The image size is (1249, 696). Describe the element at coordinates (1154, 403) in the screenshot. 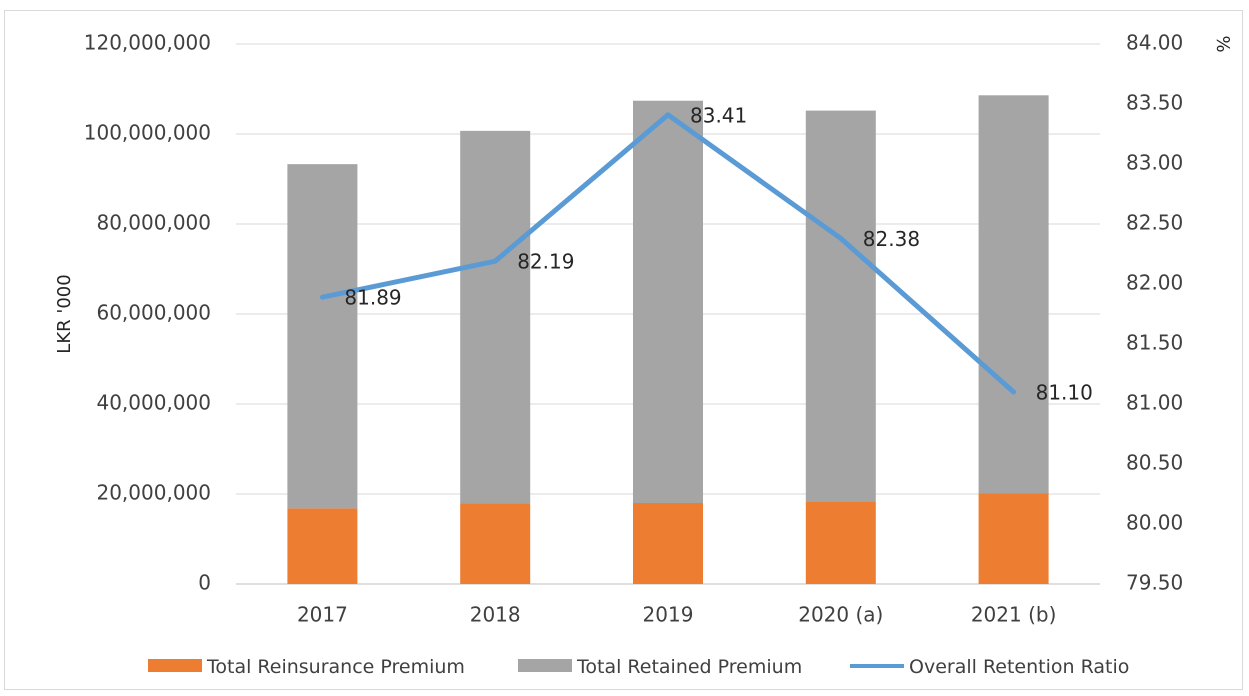

I see `y-right-tick-label: 81.00` at that location.